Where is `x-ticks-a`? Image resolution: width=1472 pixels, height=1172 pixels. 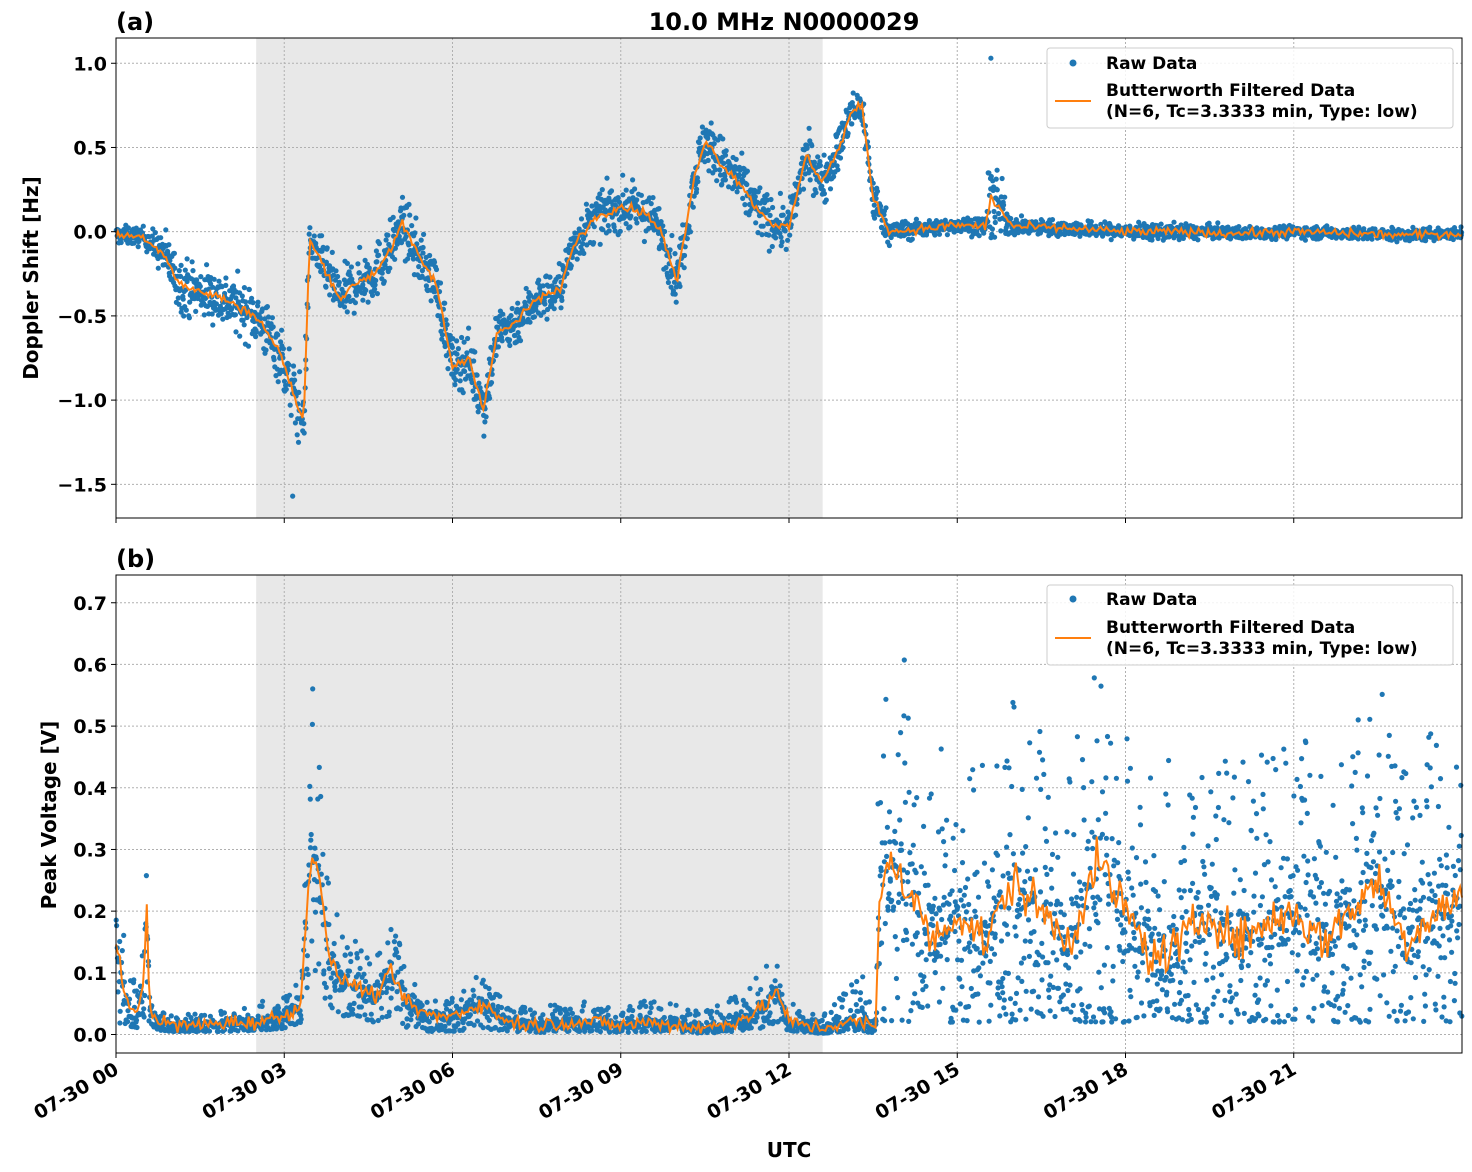
x-ticks-a is located at coordinates (705, 520).